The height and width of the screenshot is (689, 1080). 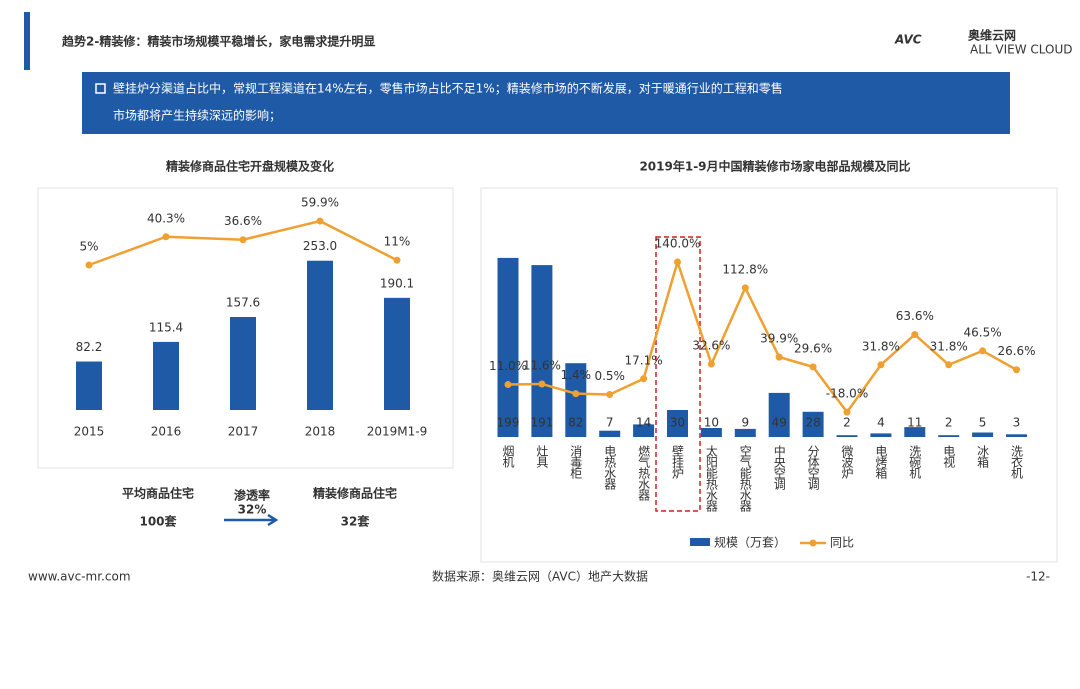 I want to click on highlight-box, so click(x=678, y=374).